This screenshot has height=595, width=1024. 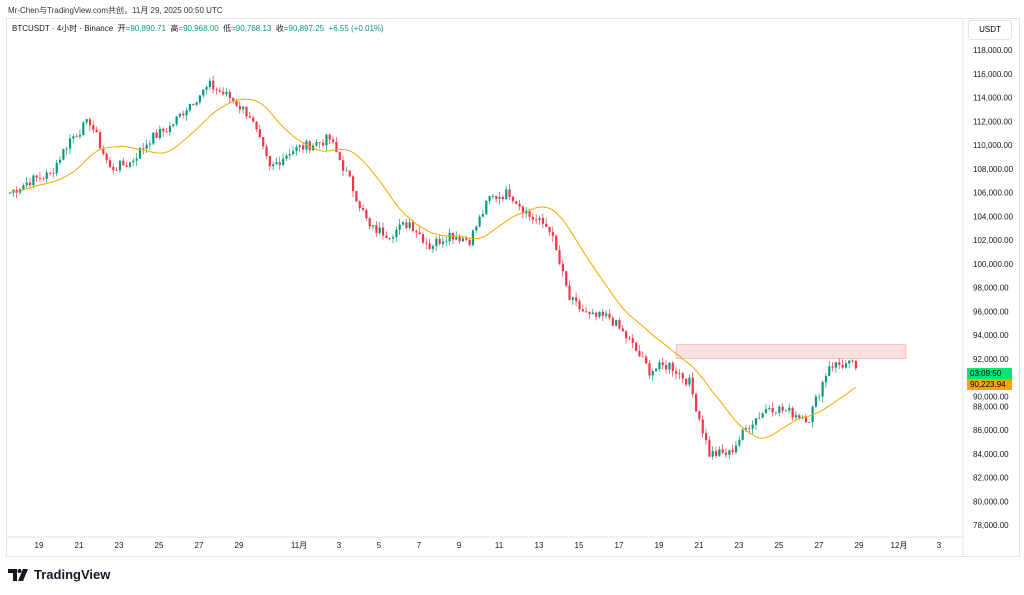 I want to click on tradingview-logo-icon, so click(x=18, y=574).